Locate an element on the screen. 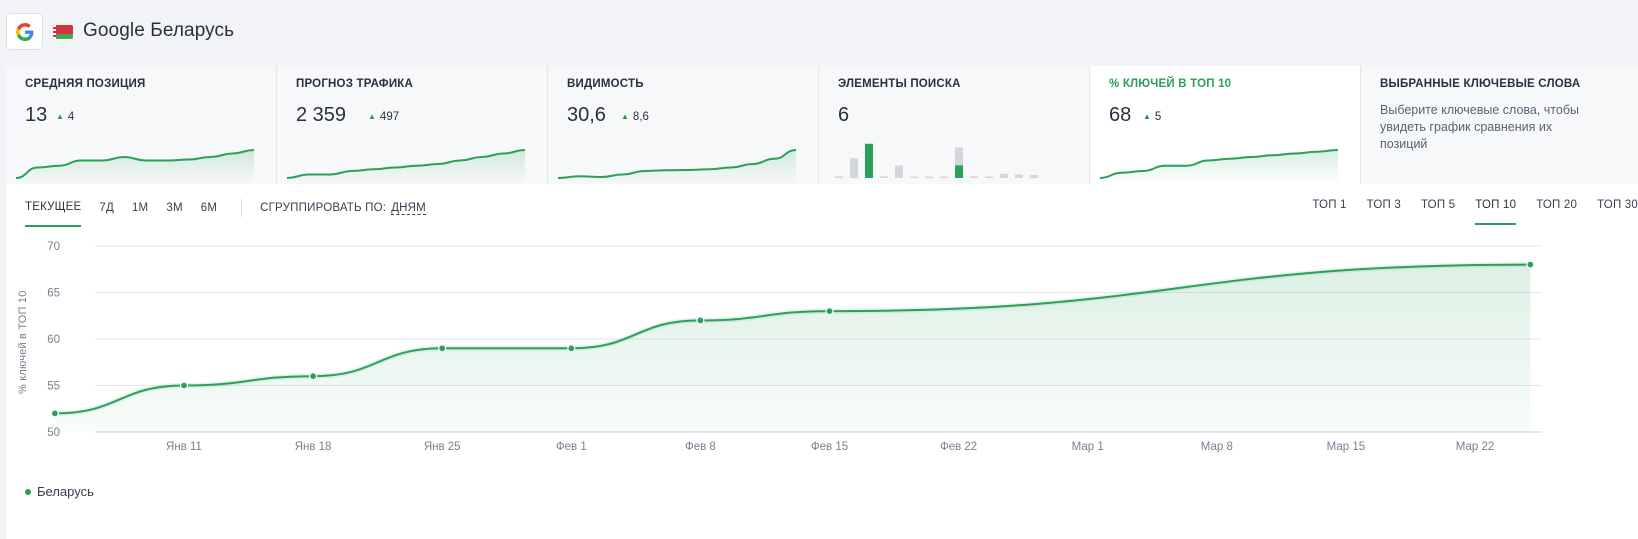 The width and height of the screenshot is (1638, 539). card-avg-position: Средняя позиция 13 ▲ 4 is located at coordinates (141, 125).